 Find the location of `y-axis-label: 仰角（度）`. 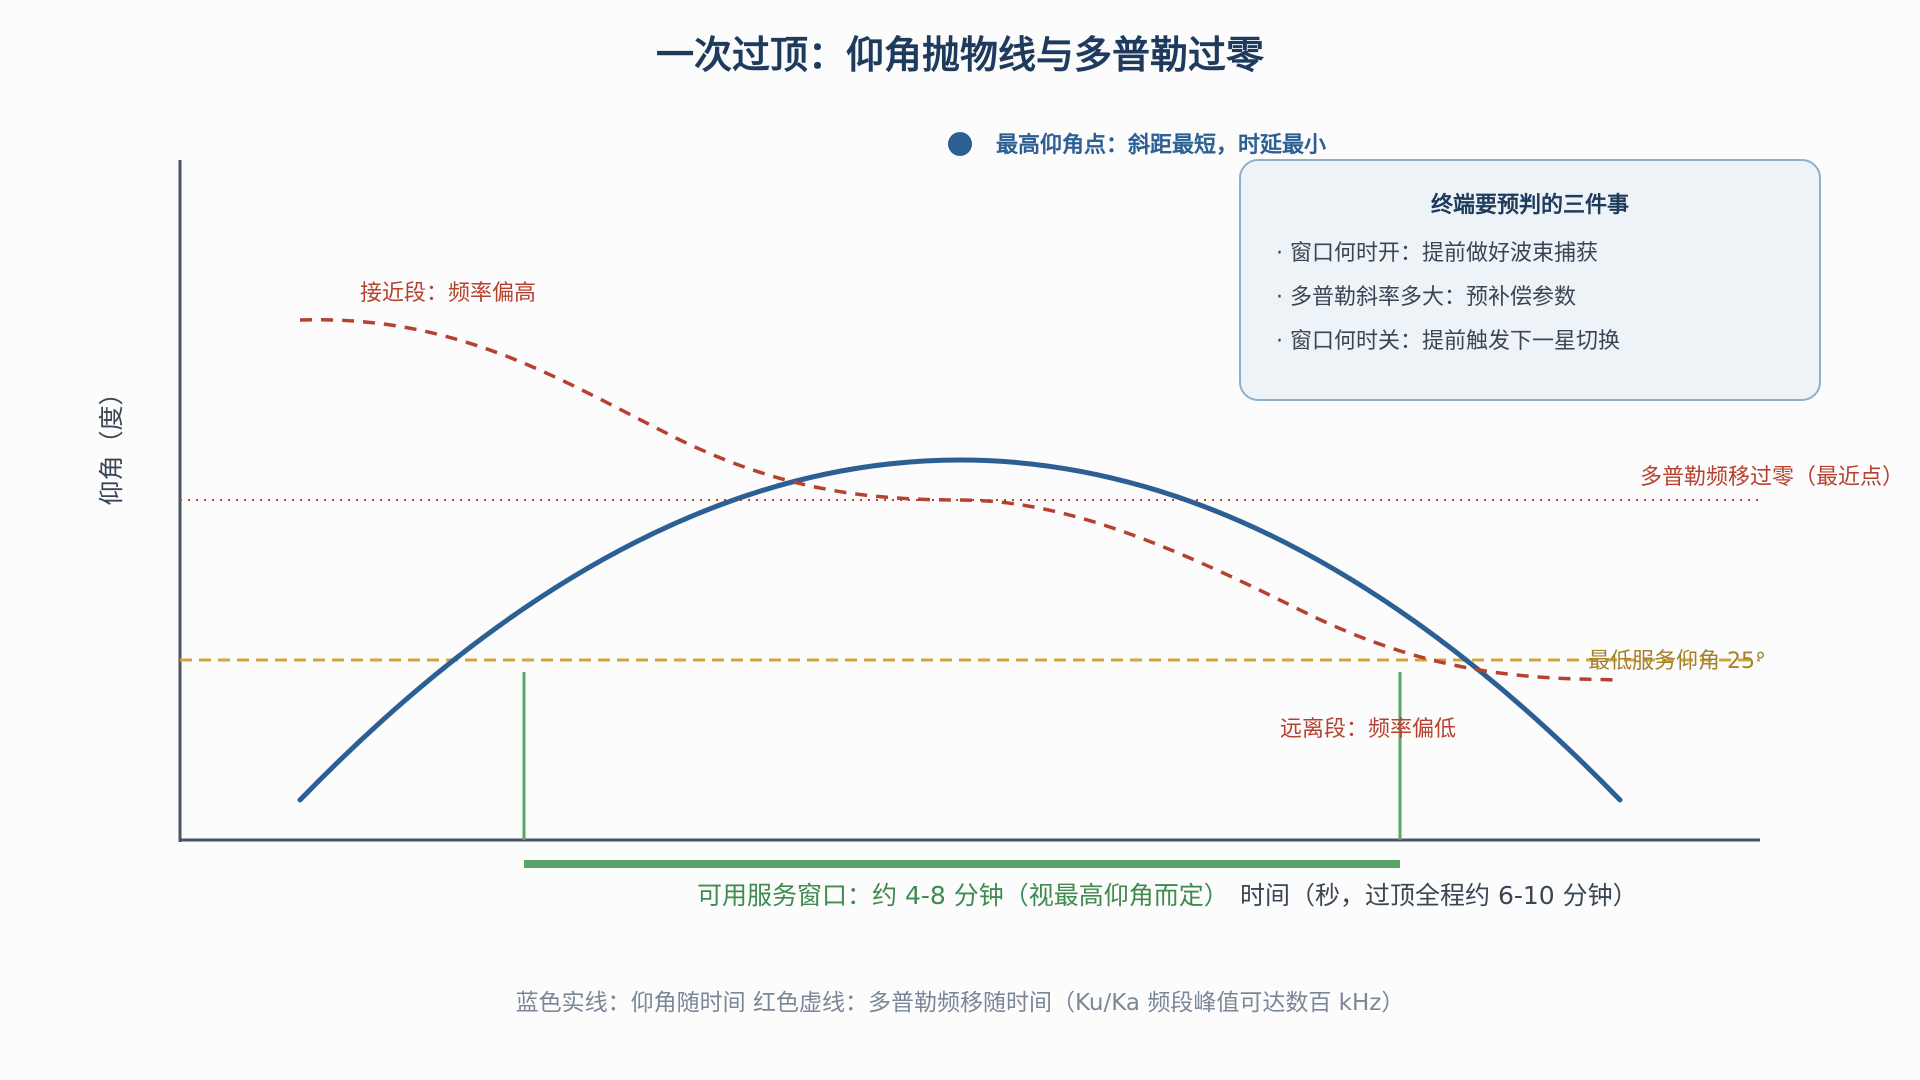

y-axis-label: 仰角（度） is located at coordinates (111, 442).